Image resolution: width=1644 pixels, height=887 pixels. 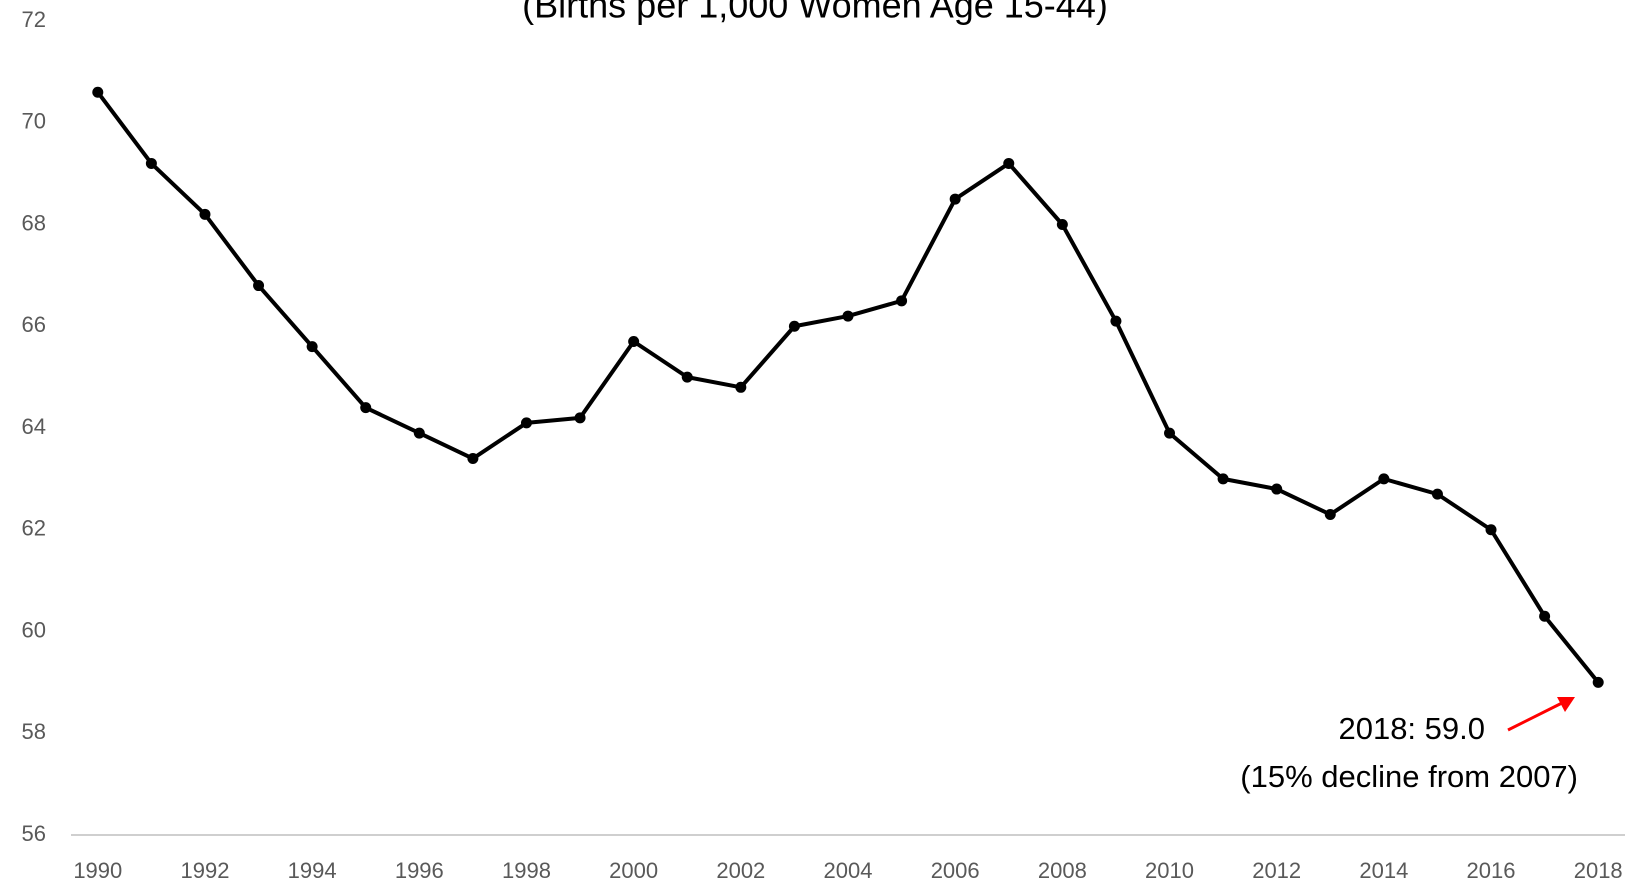 What do you see at coordinates (34, 121) in the screenshot?
I see `y-tick-label: 70` at bounding box center [34, 121].